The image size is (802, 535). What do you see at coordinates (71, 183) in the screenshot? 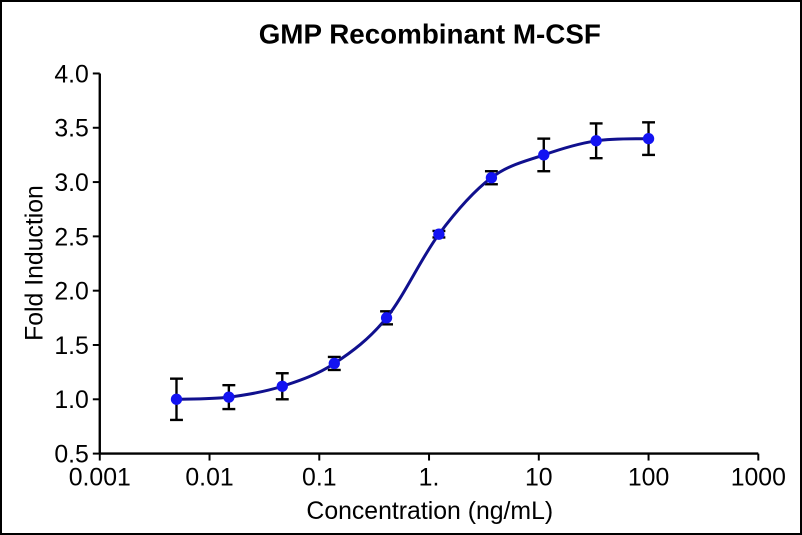
I see `y-tick-label: 3.0` at bounding box center [71, 183].